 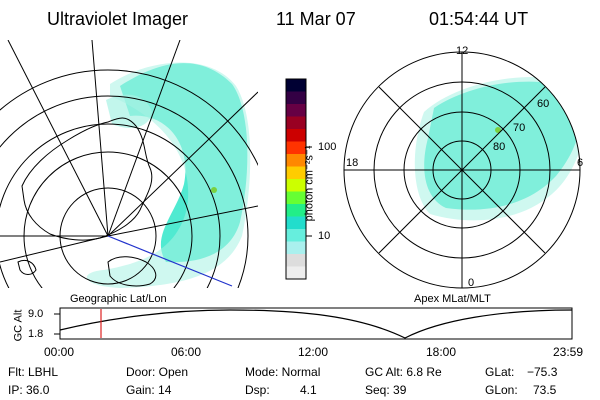 What do you see at coordinates (283, 372) in the screenshot?
I see `mode-info: Mode: Normal` at bounding box center [283, 372].